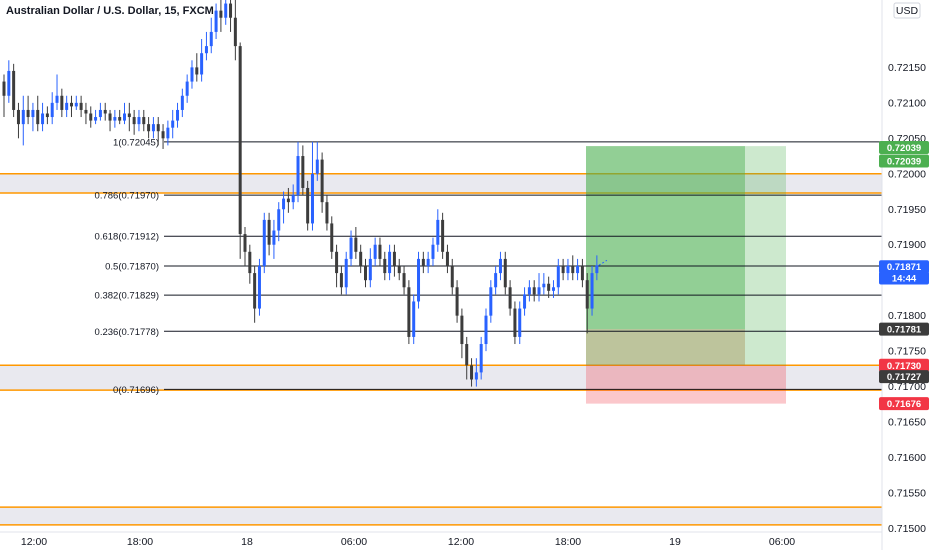  Describe the element at coordinates (904, 329) in the screenshot. I see `price-tag: 0.71781` at that location.